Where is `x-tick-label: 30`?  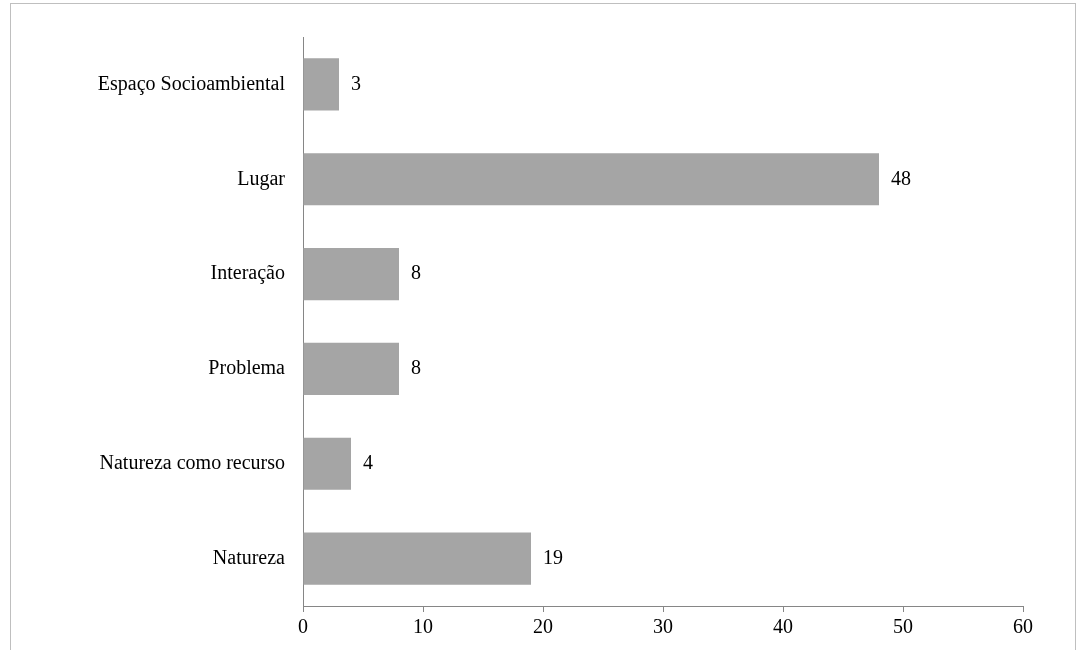
x-tick-label: 30 is located at coordinates (663, 626).